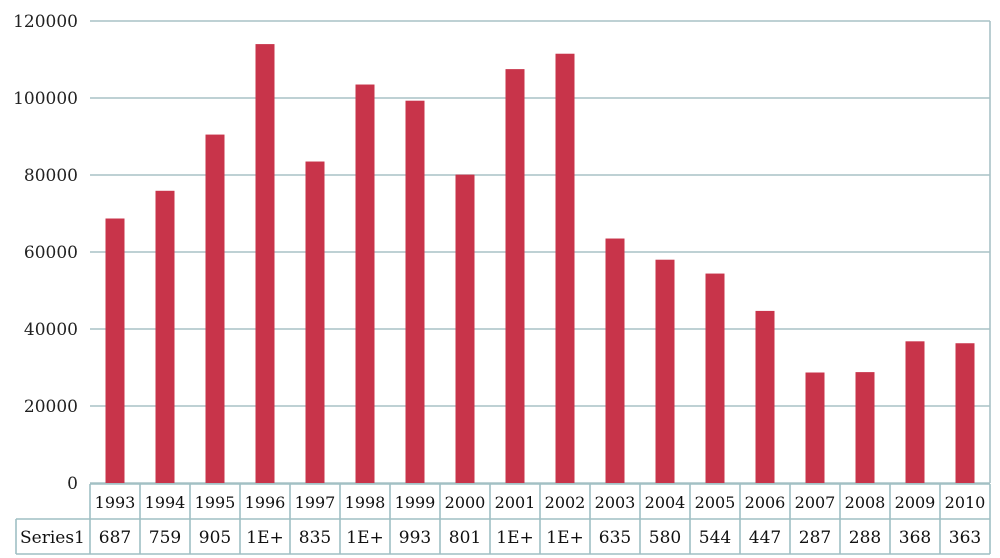 This screenshot has width=1000, height=558. What do you see at coordinates (215, 538) in the screenshot?
I see `data-table-value: 905` at bounding box center [215, 538].